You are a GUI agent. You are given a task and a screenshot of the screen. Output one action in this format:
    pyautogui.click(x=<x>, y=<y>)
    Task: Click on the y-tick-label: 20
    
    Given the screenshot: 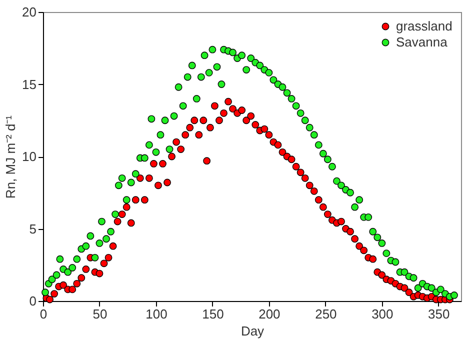 What is the action you would take?
    pyautogui.click(x=29, y=12)
    